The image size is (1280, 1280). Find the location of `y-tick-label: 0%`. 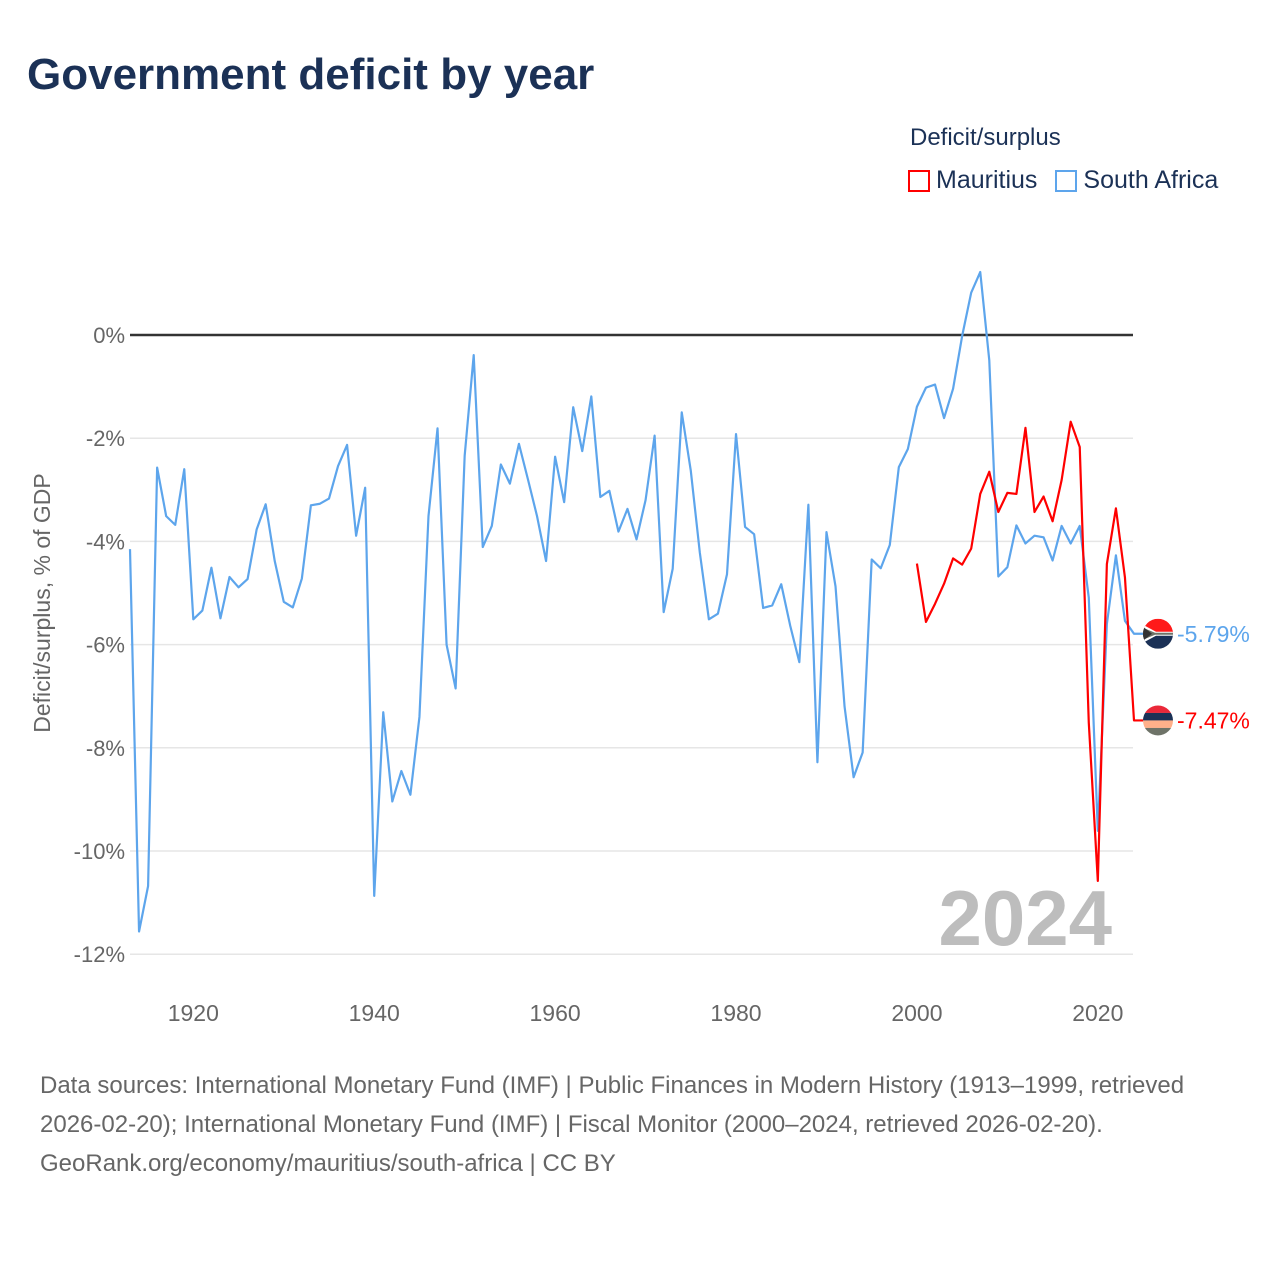

y-tick-label: 0% is located at coordinates (109, 335).